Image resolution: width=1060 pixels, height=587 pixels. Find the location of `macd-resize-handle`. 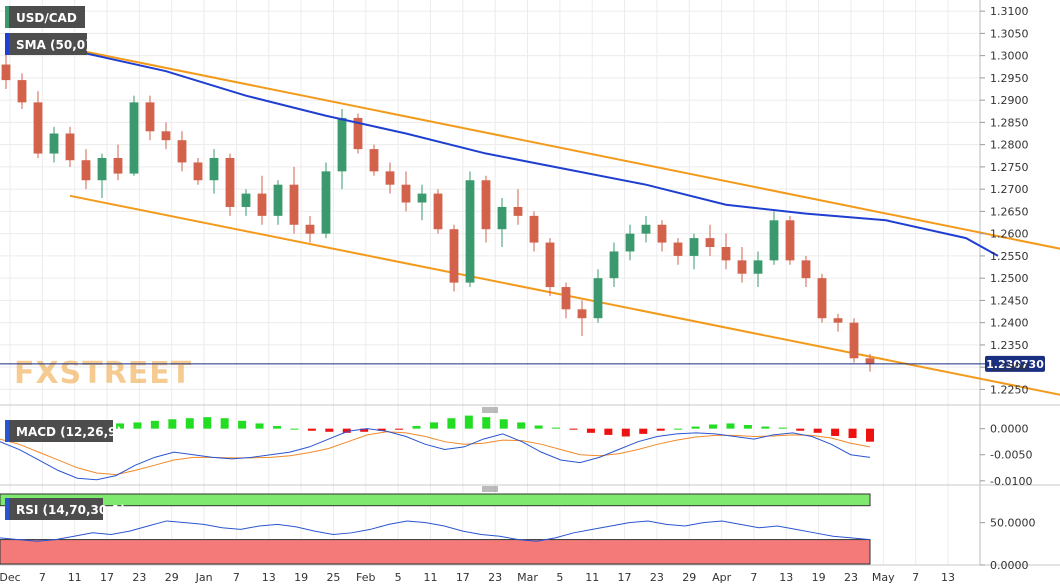

macd-resize-handle is located at coordinates (490, 410).